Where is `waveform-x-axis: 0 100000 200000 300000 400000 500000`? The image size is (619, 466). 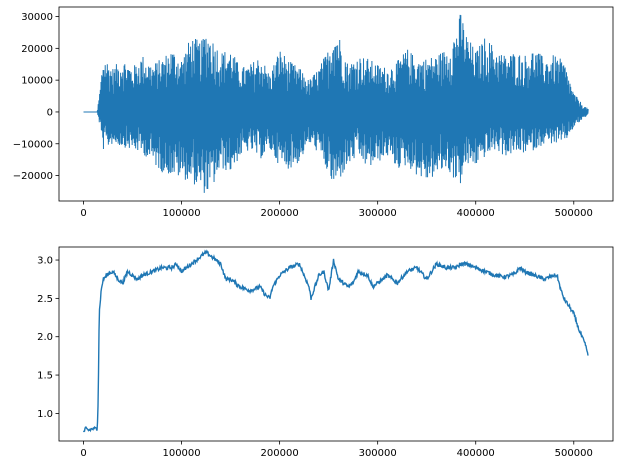
waveform-x-axis: 0 100000 200000 300000 400000 500000 is located at coordinates (336, 210).